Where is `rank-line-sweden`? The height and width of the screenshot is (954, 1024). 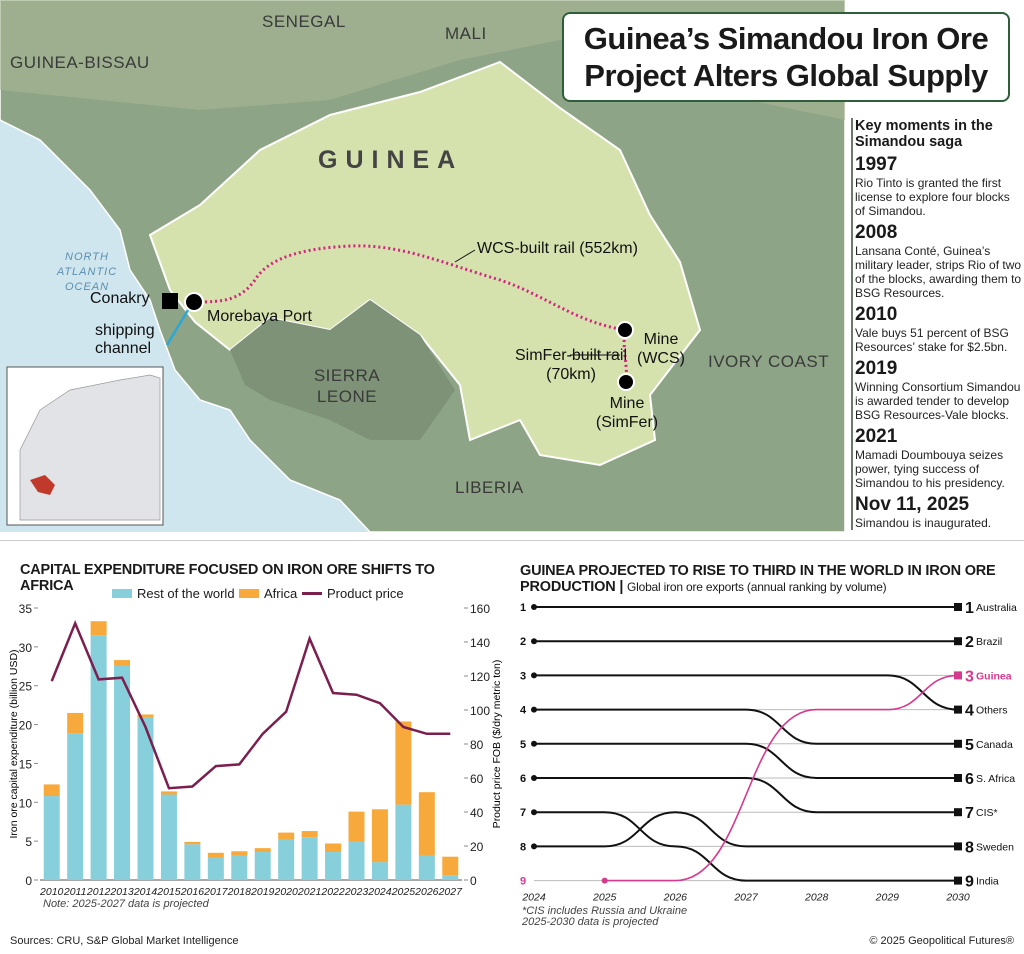
rank-line-sweden is located at coordinates (746, 829).